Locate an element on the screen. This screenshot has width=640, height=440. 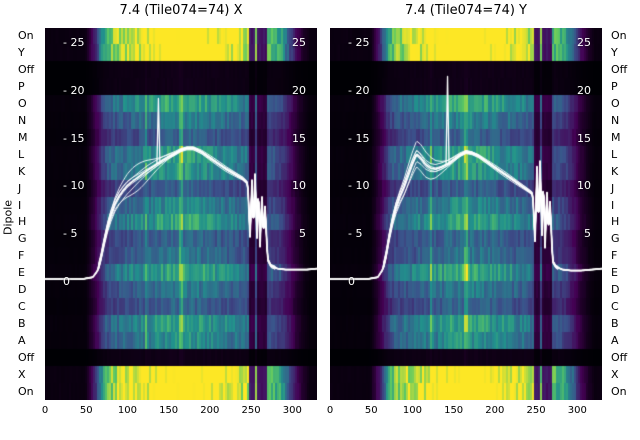
dipole-axis-left: On Y Off P O N M L K J I H G F E D C B A Off X On is located at coordinates (32, 220).